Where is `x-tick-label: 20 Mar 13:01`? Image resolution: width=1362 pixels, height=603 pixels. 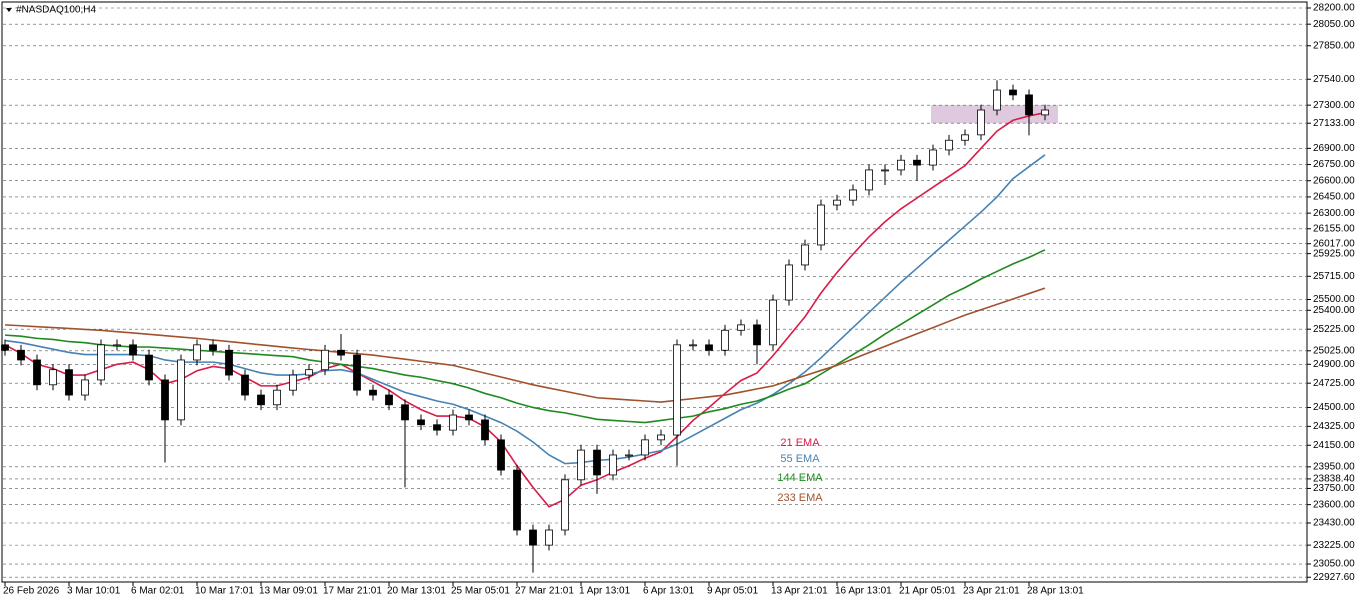 x-tick-label: 20 Mar 13:01 is located at coordinates (416, 591).